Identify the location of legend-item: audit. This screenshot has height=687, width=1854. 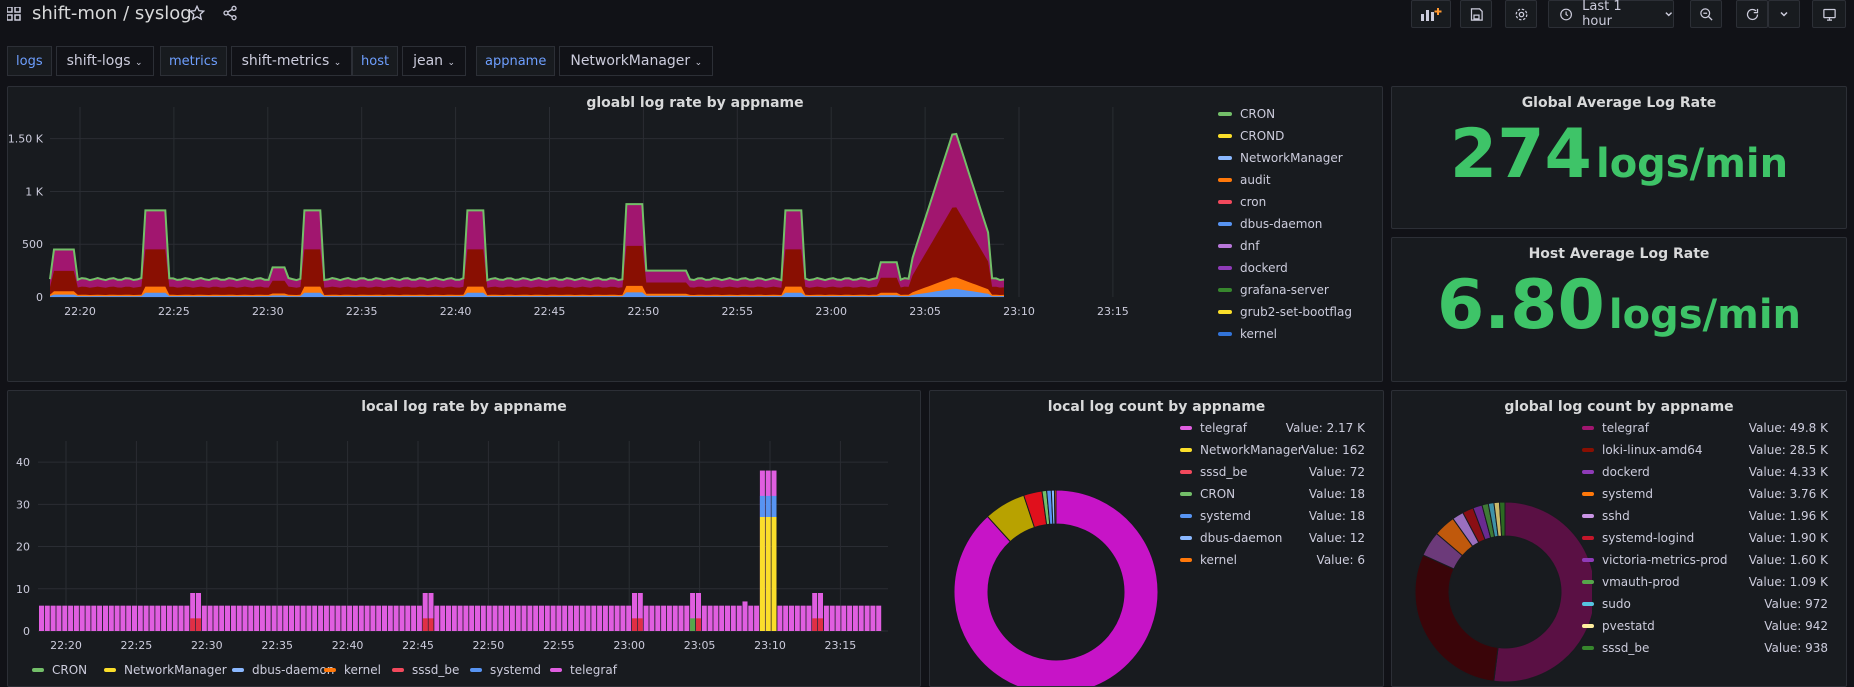
(1244, 180).